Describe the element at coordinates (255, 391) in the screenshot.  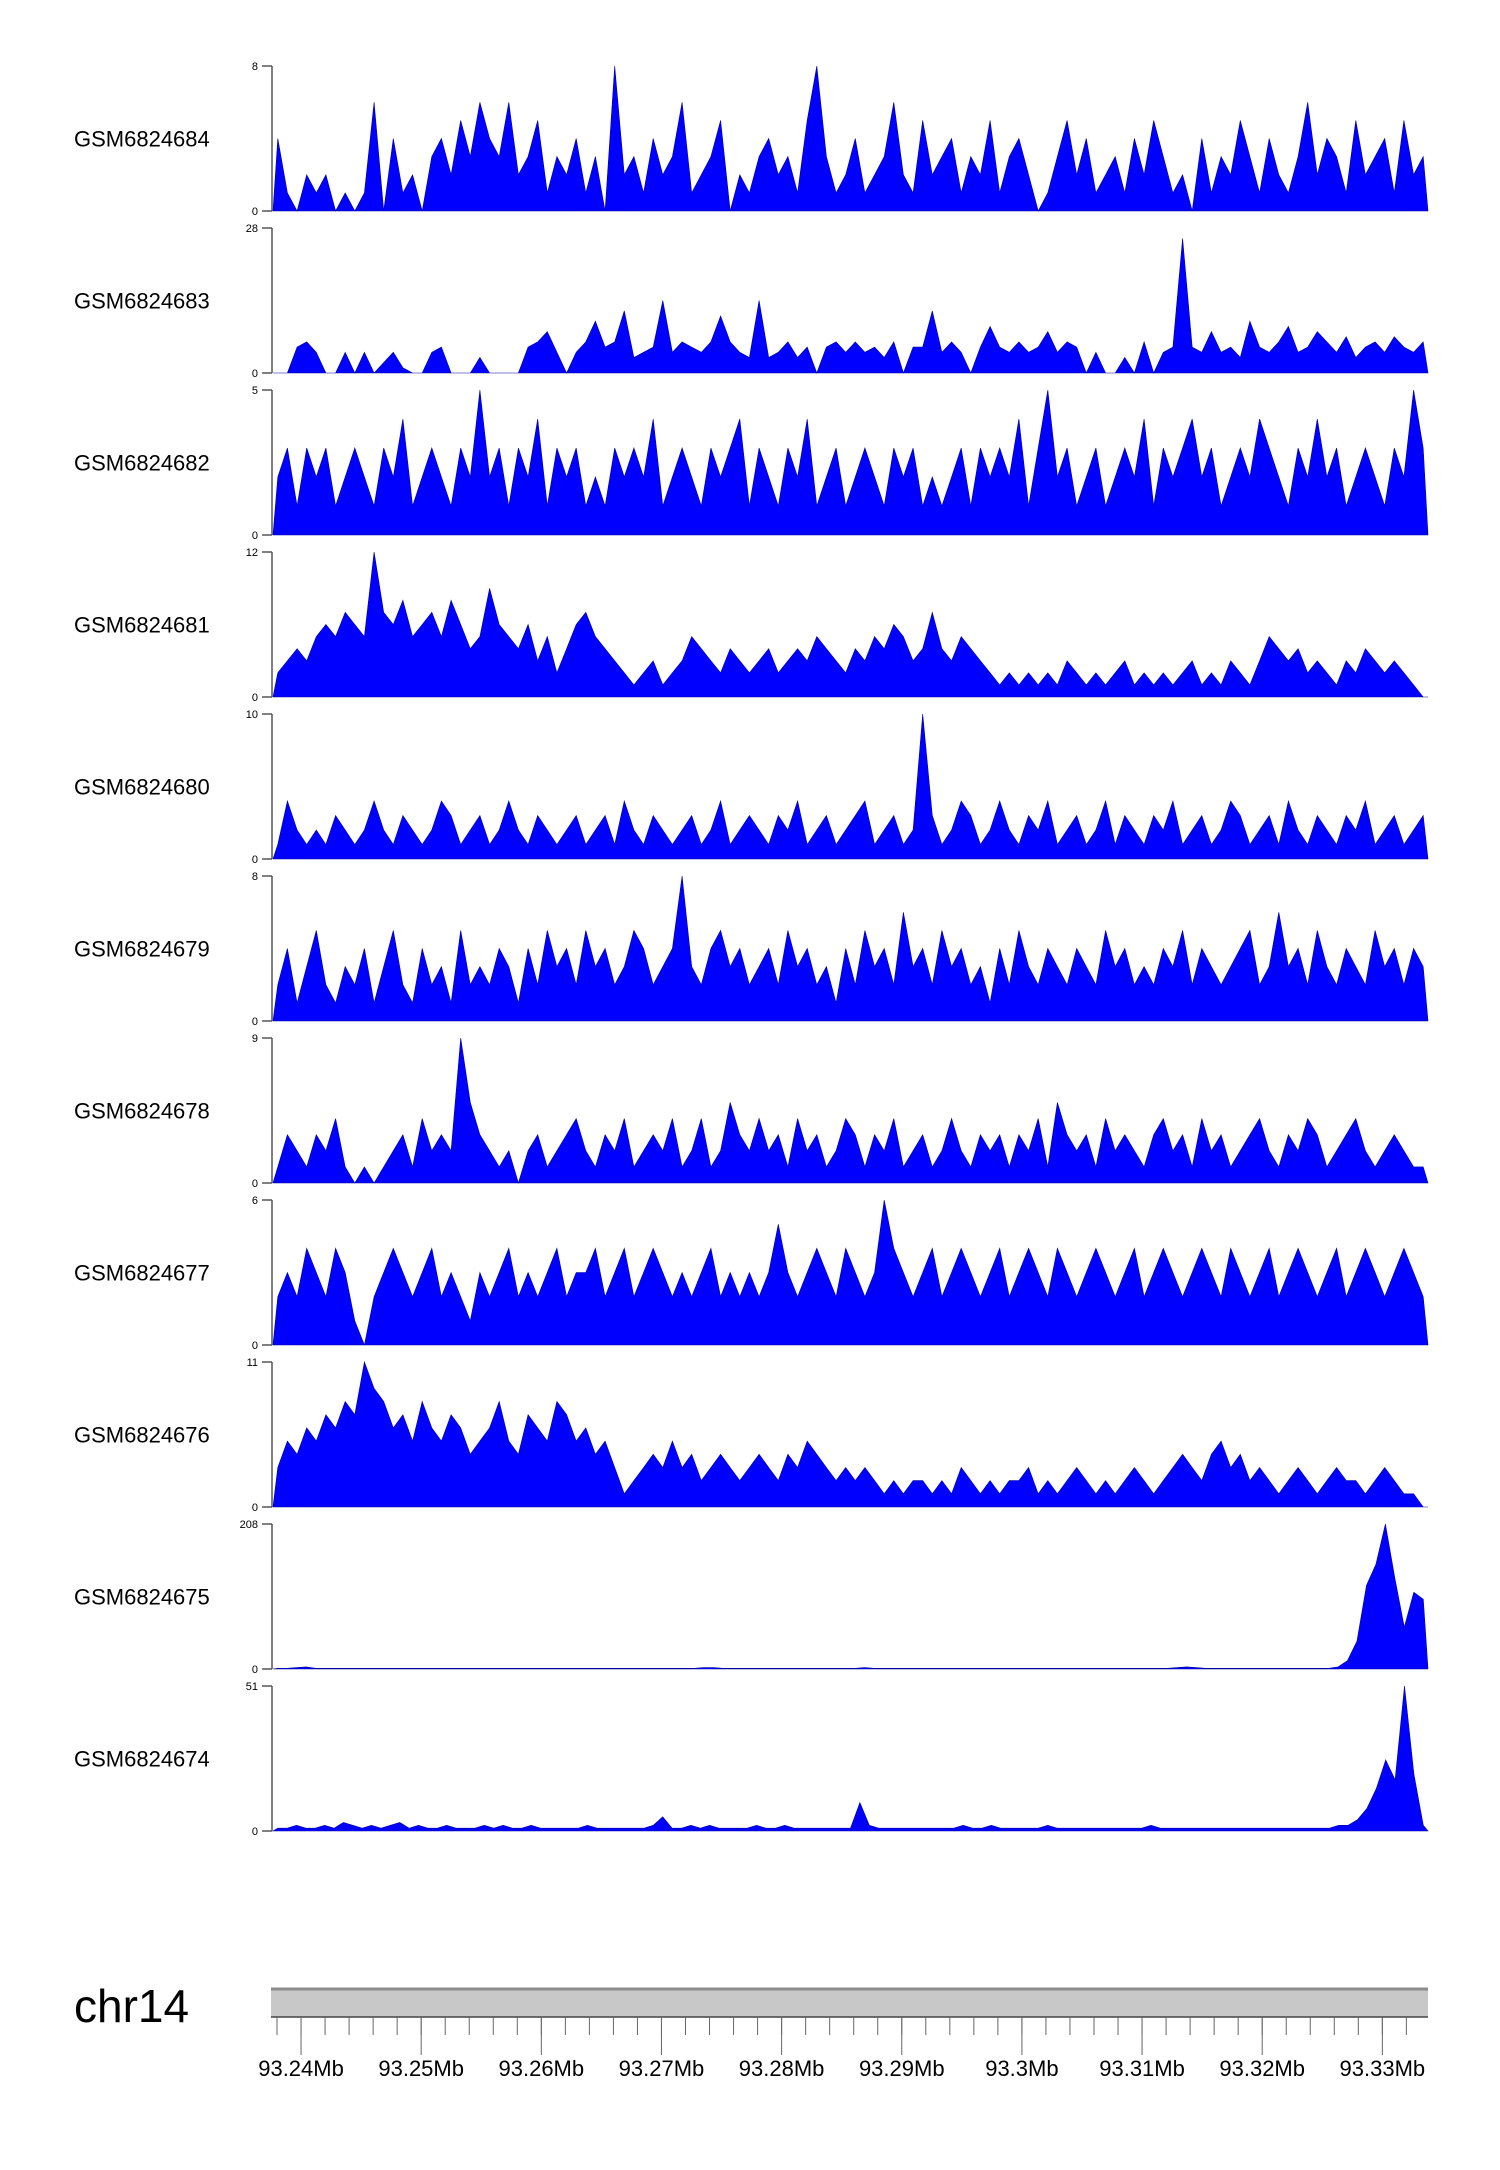
I see `y-tick-label: 5` at that location.